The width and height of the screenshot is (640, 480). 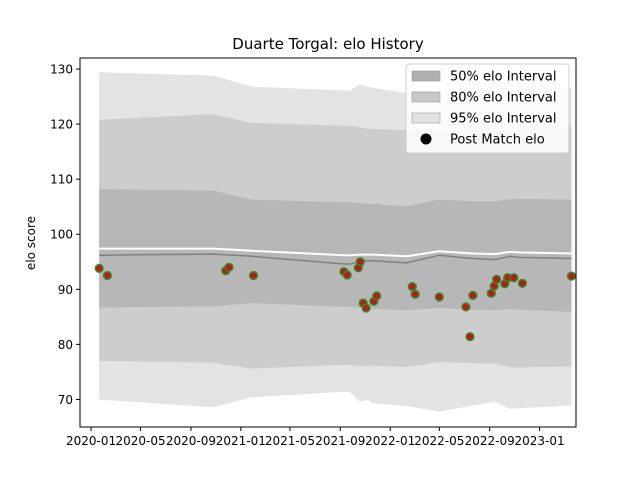 I want to click on x-tick-label: 2023-01, so click(x=540, y=441).